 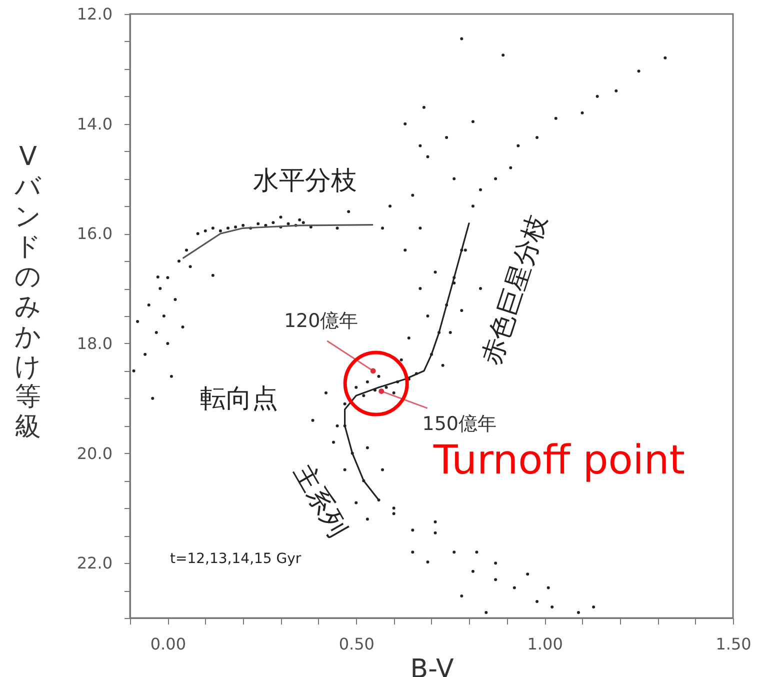 I want to click on x-tick-label: 1.00, so click(x=545, y=644).